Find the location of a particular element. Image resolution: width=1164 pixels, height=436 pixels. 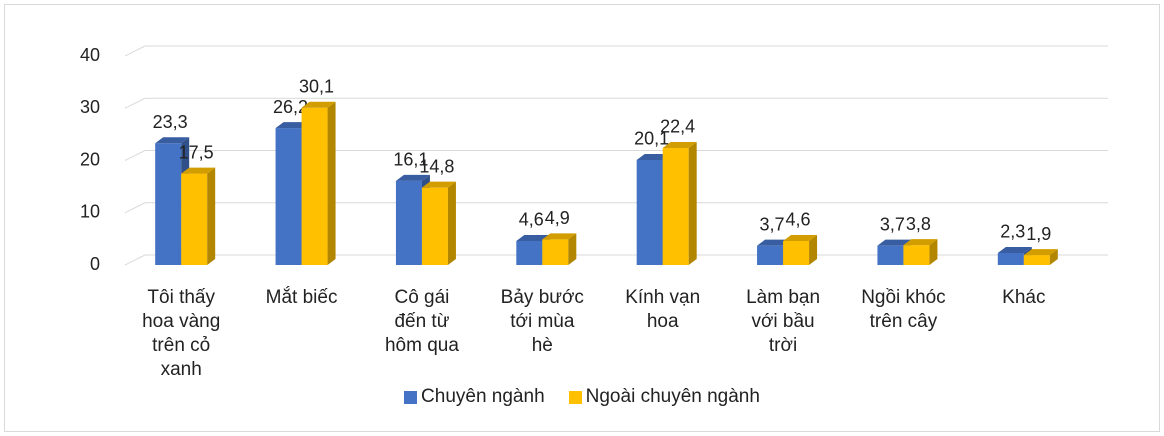

data-label: 23,3 is located at coordinates (170, 122).